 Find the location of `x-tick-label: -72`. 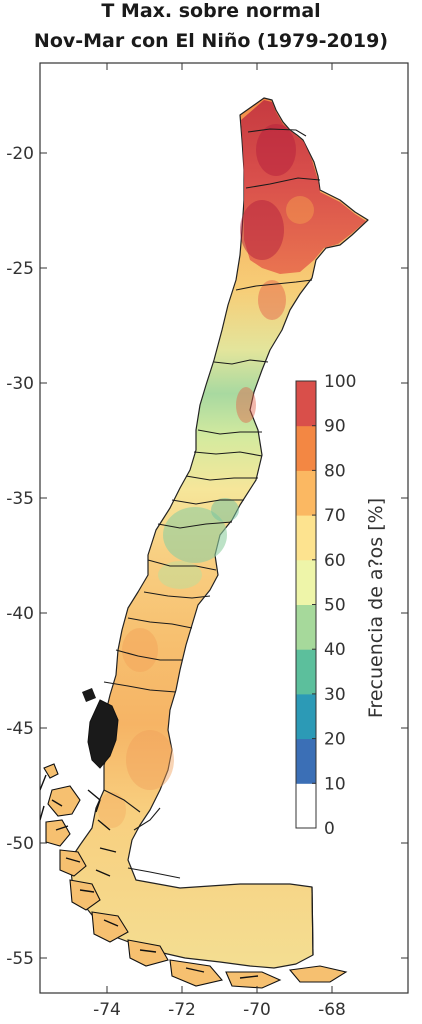

x-tick-label: -72 is located at coordinates (182, 1010).